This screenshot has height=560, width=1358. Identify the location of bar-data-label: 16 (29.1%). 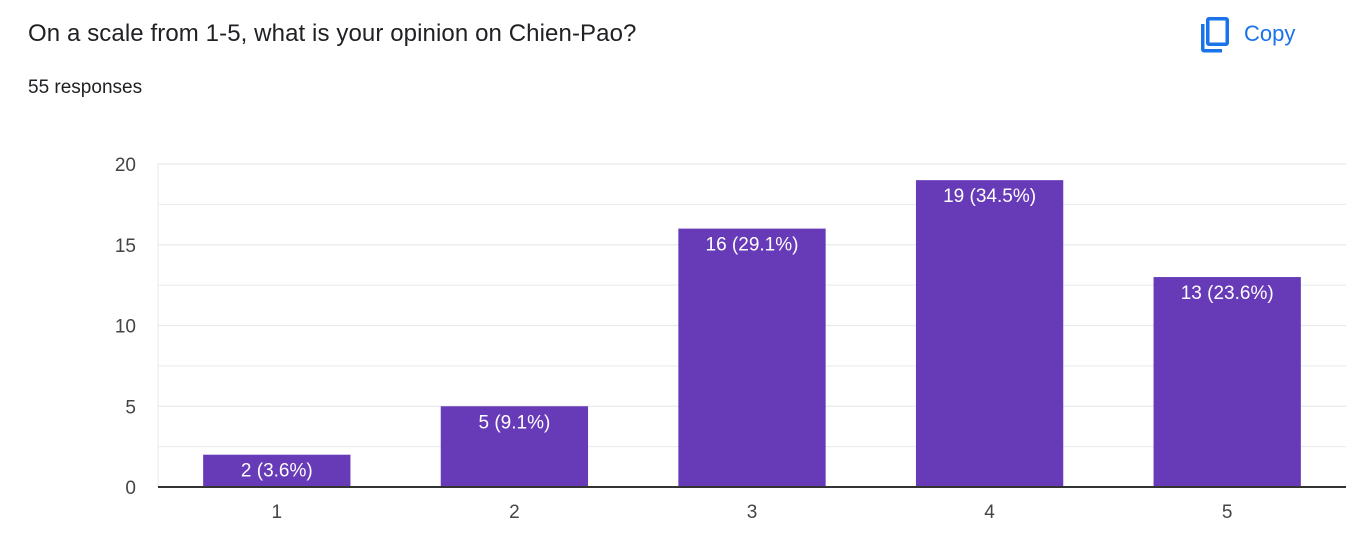
(752, 245).